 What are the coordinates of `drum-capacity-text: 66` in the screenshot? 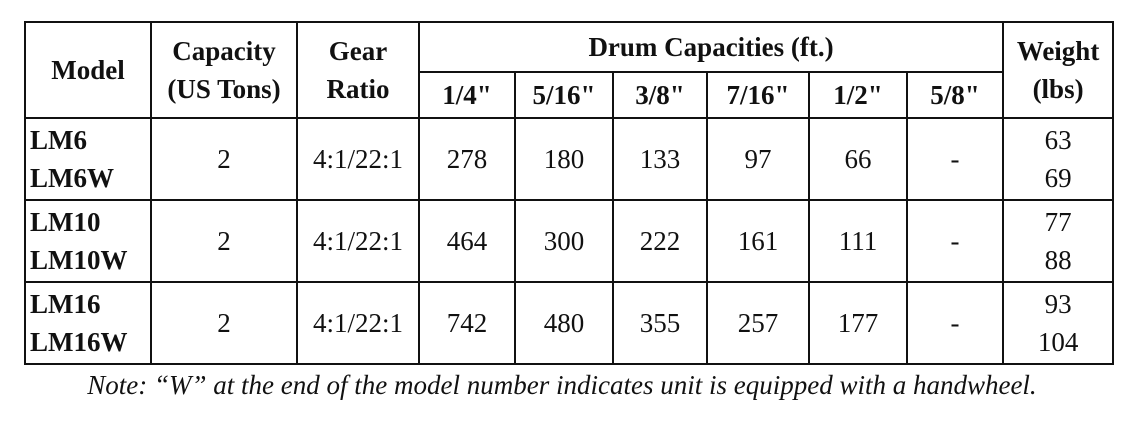 It's located at (858, 159).